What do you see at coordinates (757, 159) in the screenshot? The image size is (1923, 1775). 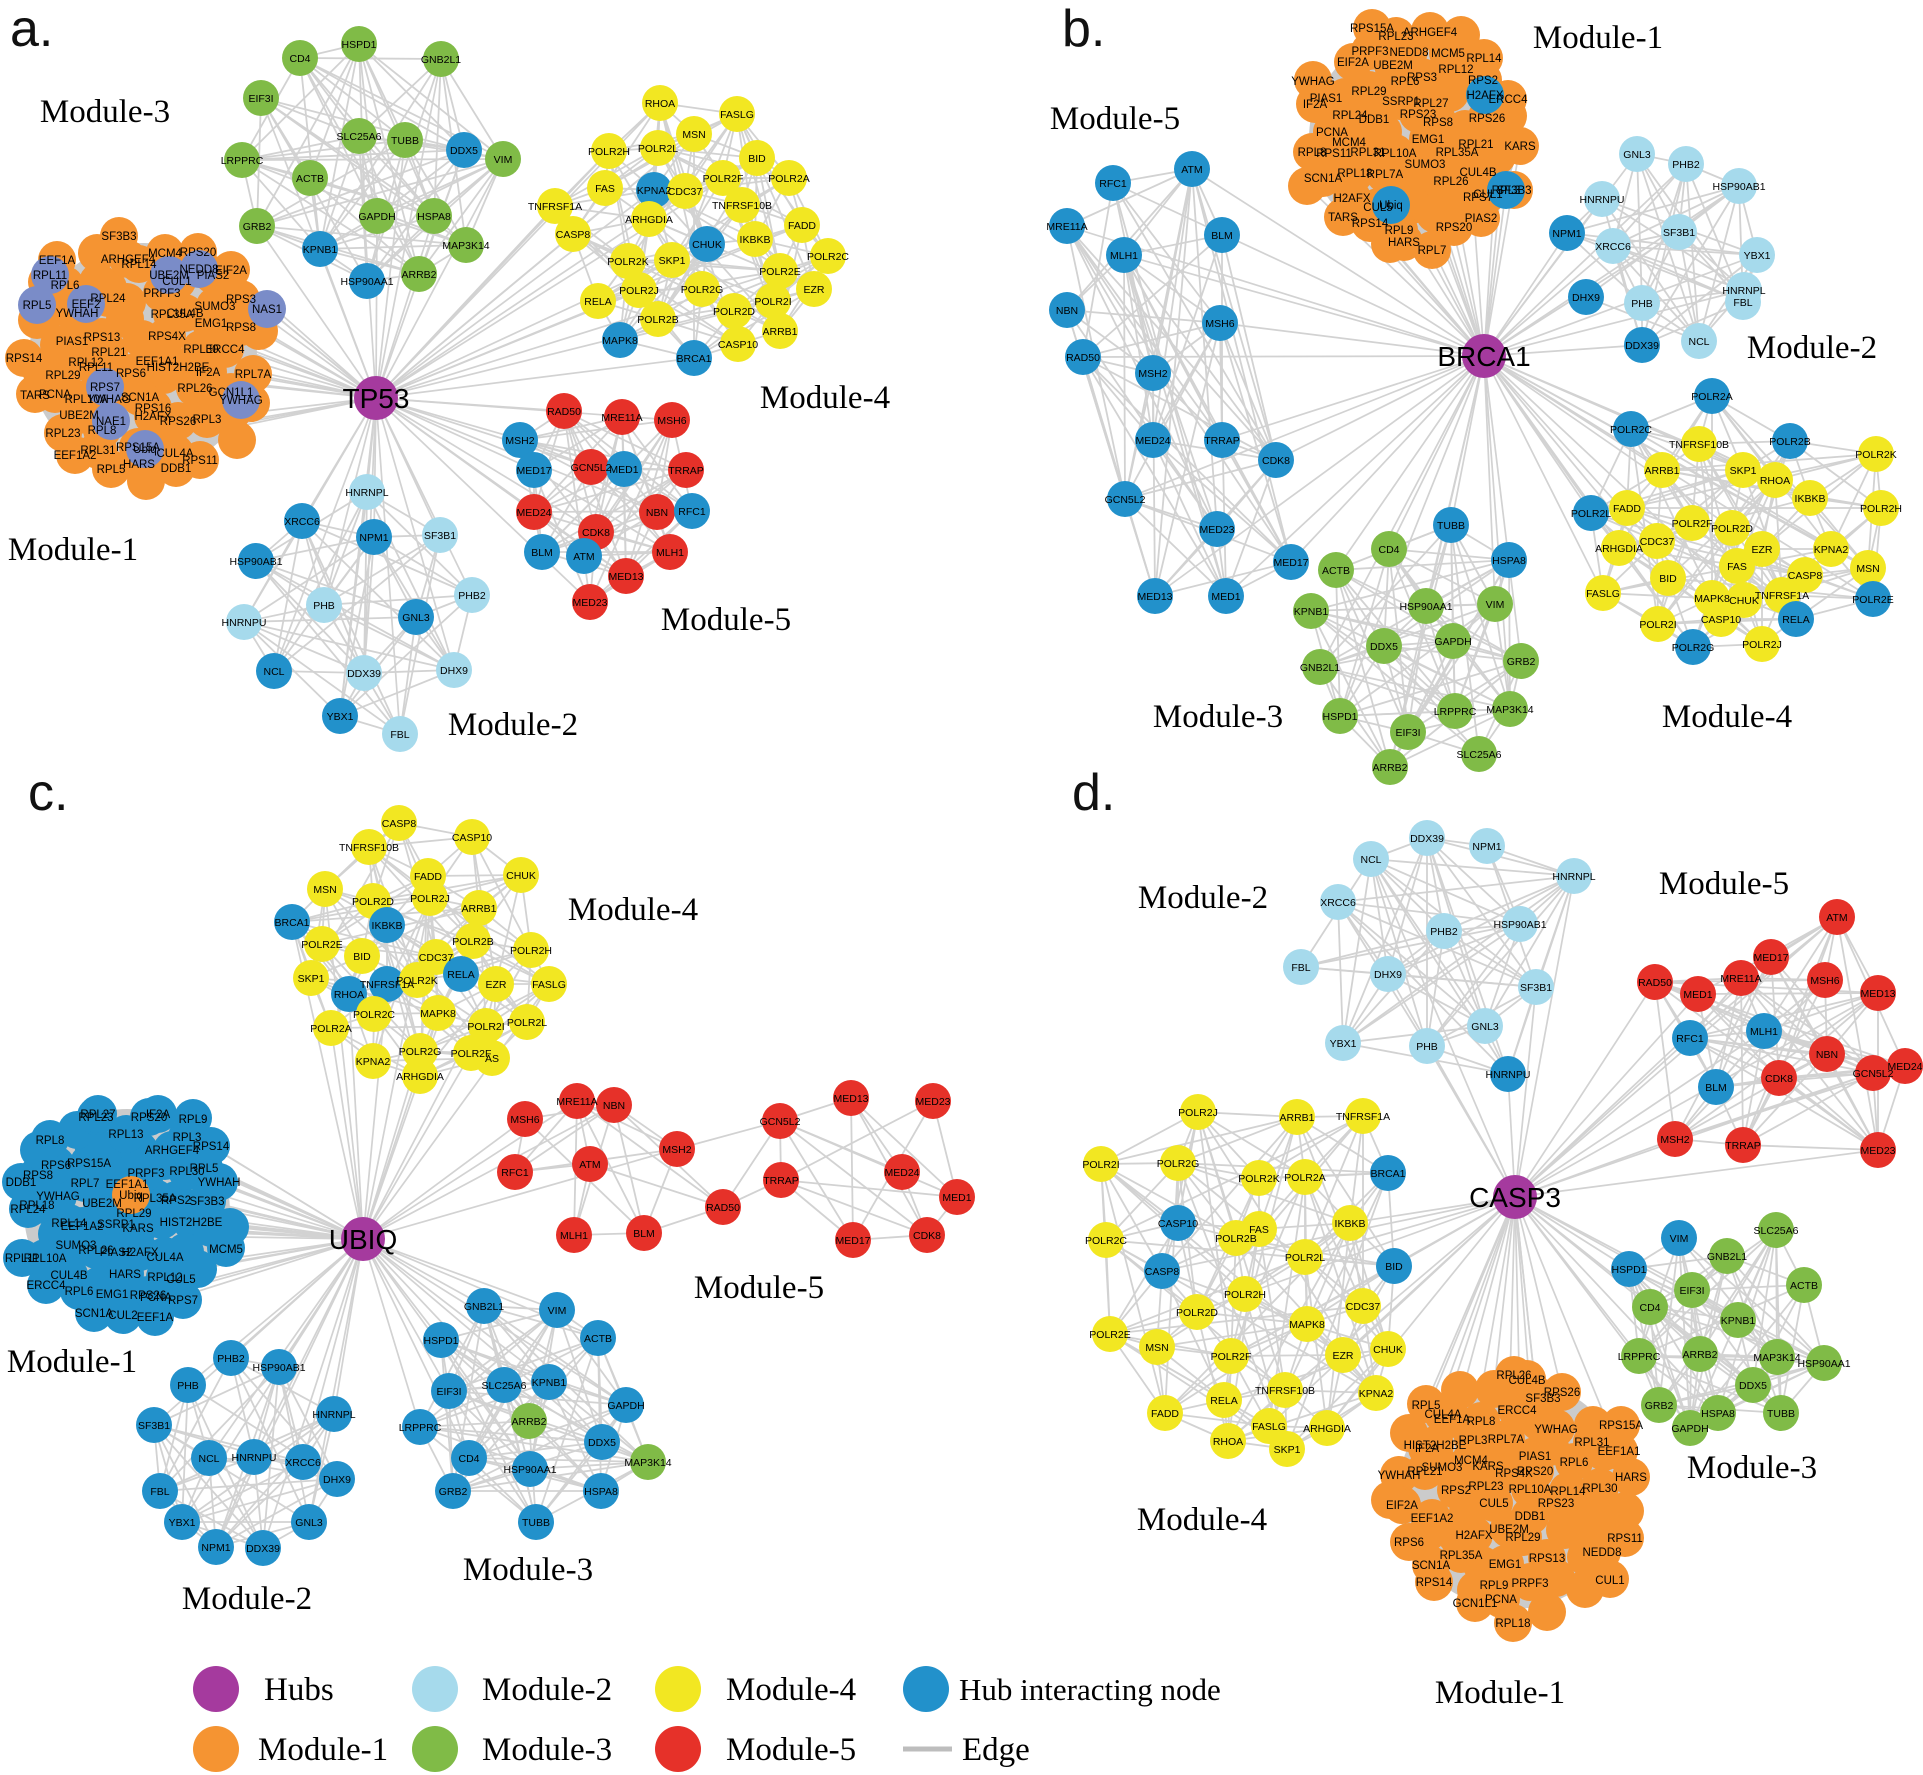 I see `svg-text: BID` at bounding box center [757, 159].